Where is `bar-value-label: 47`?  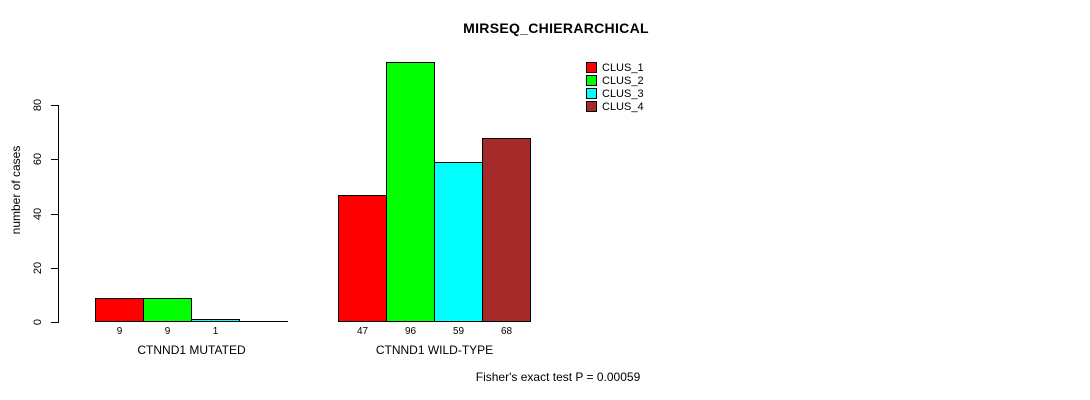 bar-value-label: 47 is located at coordinates (362, 331).